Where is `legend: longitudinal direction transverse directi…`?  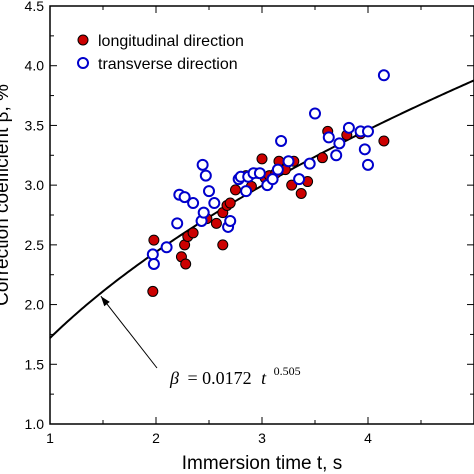
legend: longitudinal direction transverse directi… is located at coordinates (160, 53).